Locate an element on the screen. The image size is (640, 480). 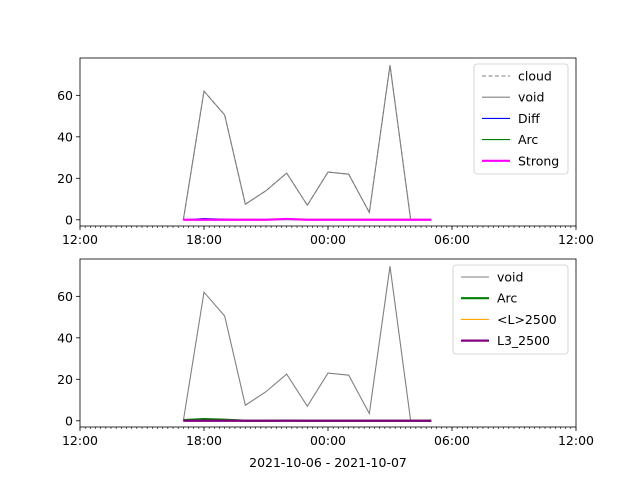
legend-label: Diff is located at coordinates (529, 118).